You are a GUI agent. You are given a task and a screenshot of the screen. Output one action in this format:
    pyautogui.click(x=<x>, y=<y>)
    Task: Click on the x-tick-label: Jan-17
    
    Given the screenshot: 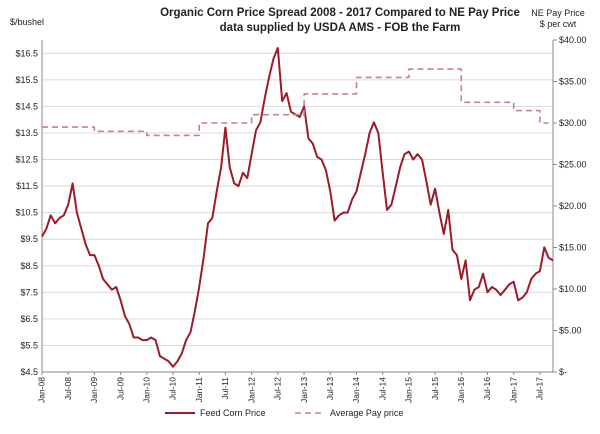 What is the action you would take?
    pyautogui.click(x=513, y=390)
    